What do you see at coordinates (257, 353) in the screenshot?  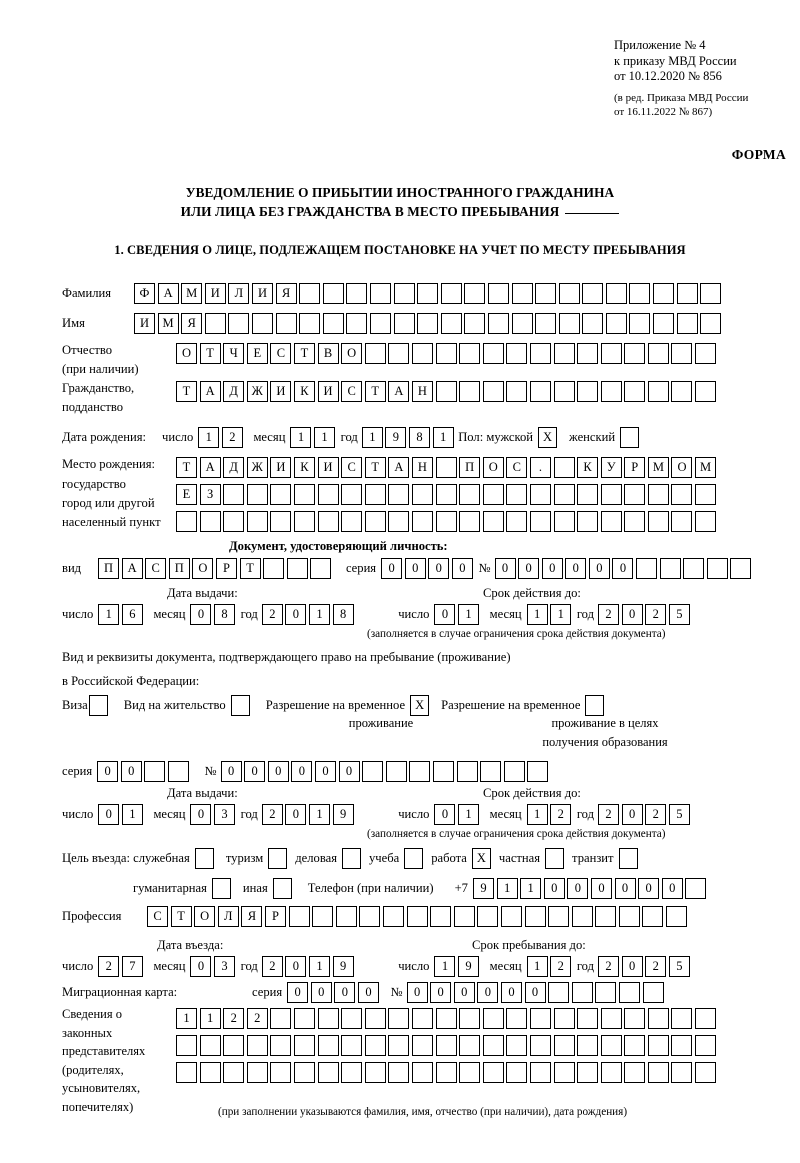 I see `char-cell: Е` at bounding box center [257, 353].